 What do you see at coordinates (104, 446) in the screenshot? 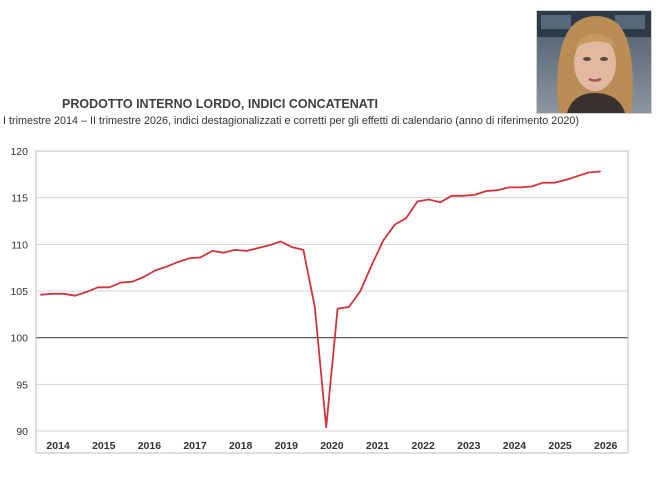
I see `x-tick-label: 2015` at bounding box center [104, 446].